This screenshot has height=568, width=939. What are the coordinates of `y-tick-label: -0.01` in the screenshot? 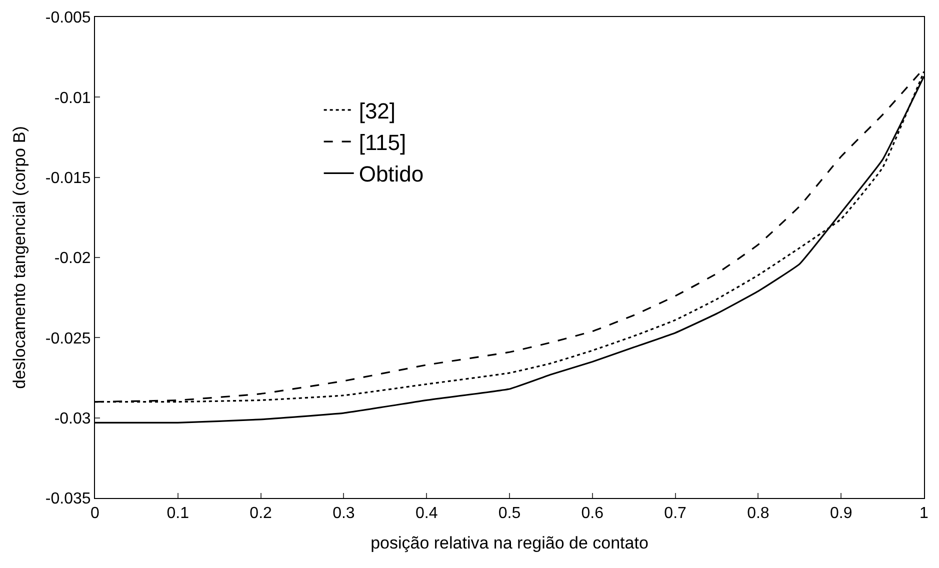 It's located at (72, 98).